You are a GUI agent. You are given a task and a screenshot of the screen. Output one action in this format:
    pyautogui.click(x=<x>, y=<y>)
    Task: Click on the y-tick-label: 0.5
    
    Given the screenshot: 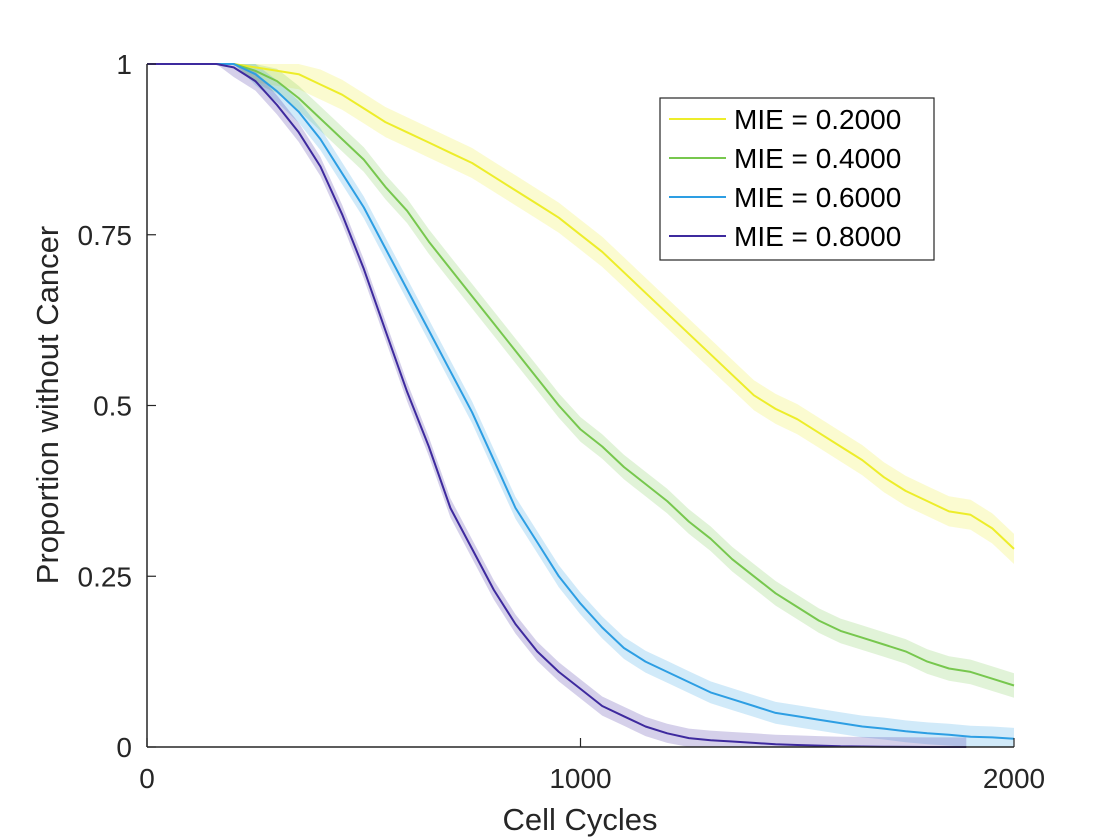 What is the action you would take?
    pyautogui.click(x=112, y=406)
    